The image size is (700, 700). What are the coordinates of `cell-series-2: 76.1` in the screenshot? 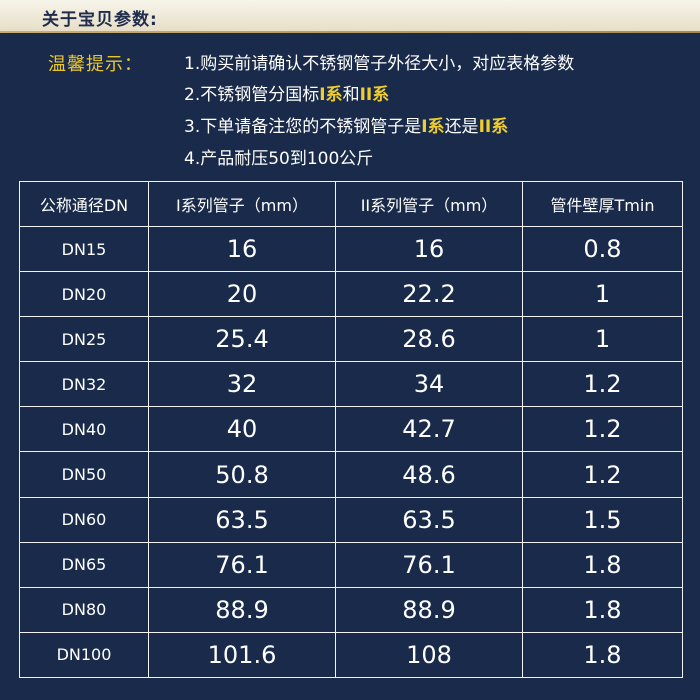 It's located at (429, 564).